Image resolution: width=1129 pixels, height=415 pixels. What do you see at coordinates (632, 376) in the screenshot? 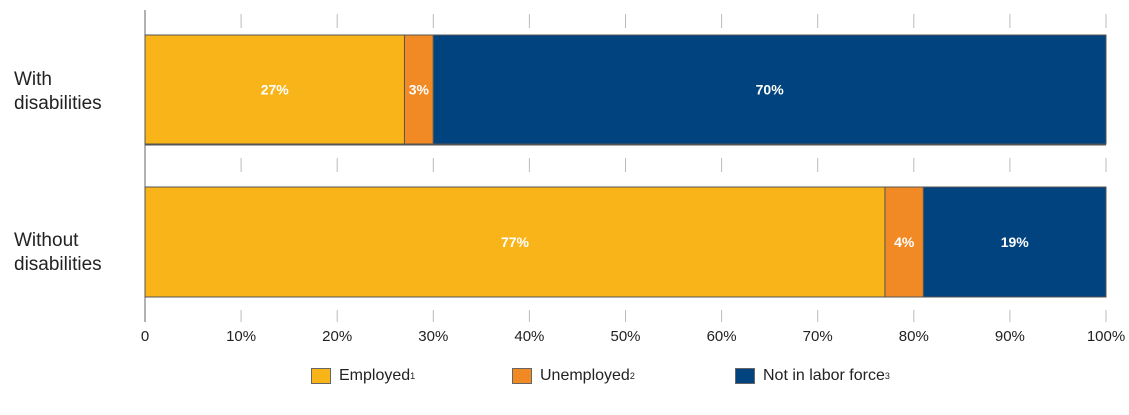
I see `legend-footnote: 2` at bounding box center [632, 376].